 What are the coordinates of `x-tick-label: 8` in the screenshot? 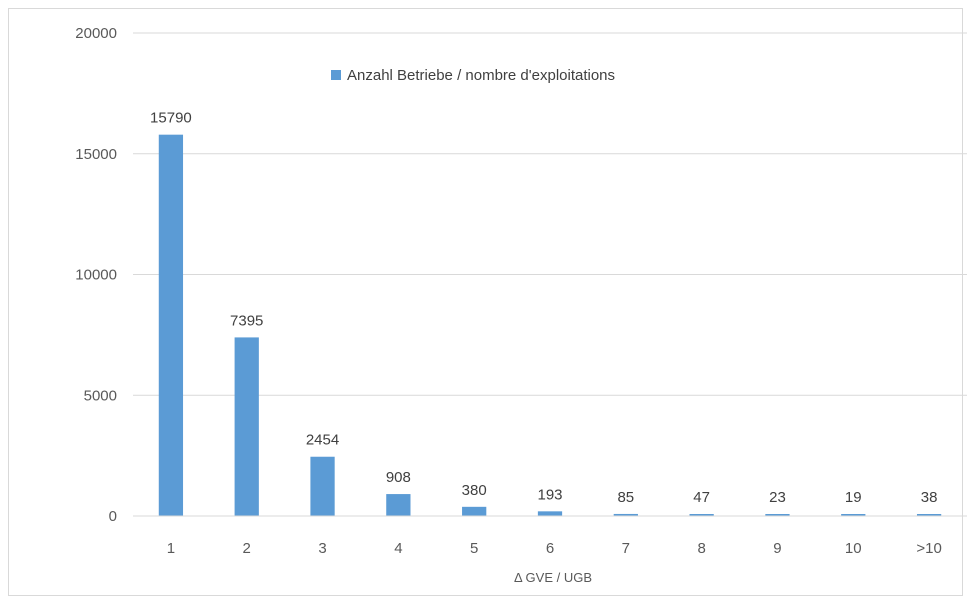 It's located at (701, 548).